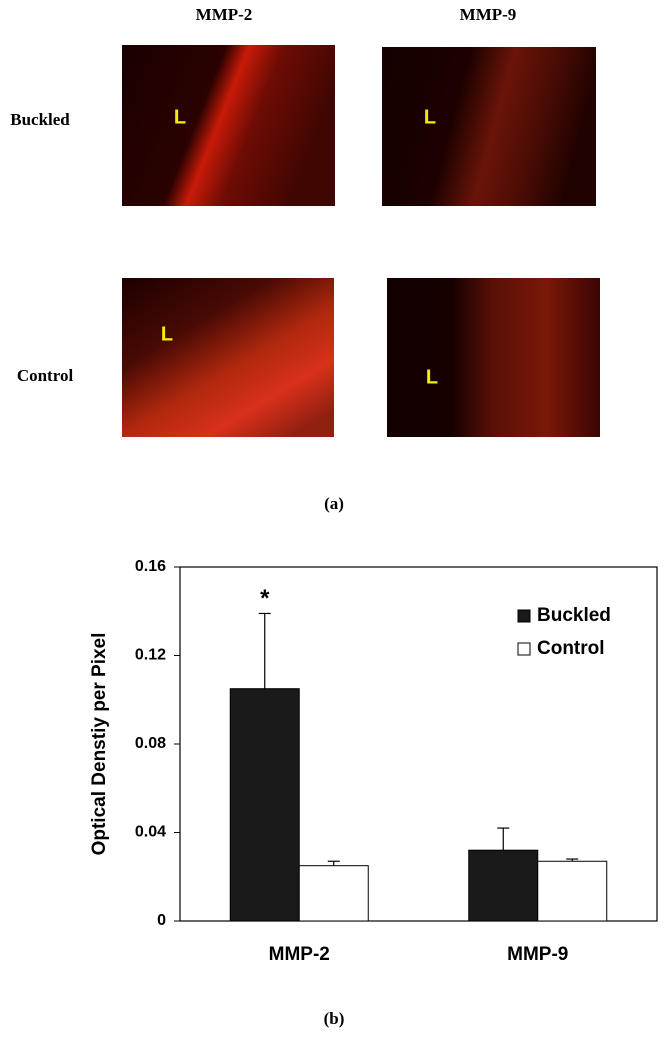 Image resolution: width=668 pixels, height=1050 pixels. What do you see at coordinates (488, 14) in the screenshot?
I see `column-label: MMP-9` at bounding box center [488, 14].